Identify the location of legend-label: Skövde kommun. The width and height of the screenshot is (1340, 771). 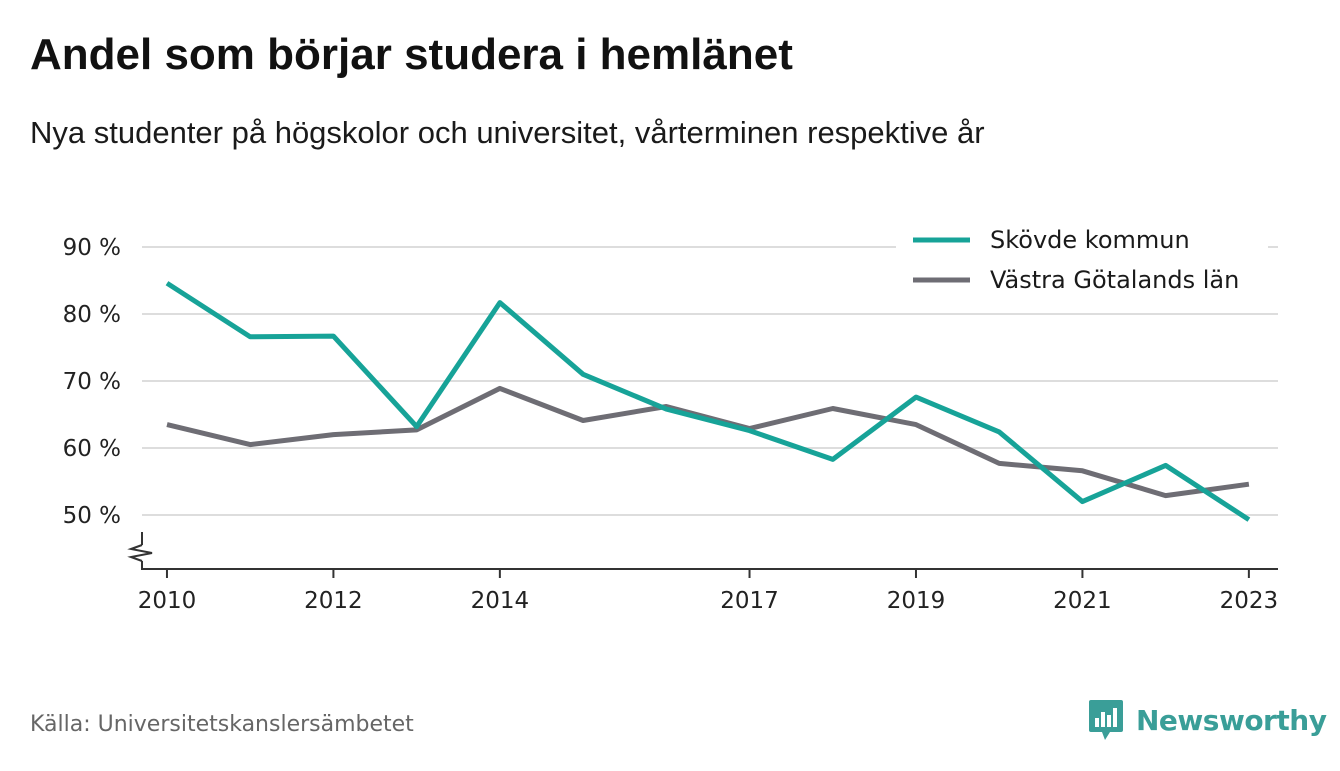
(1090, 240).